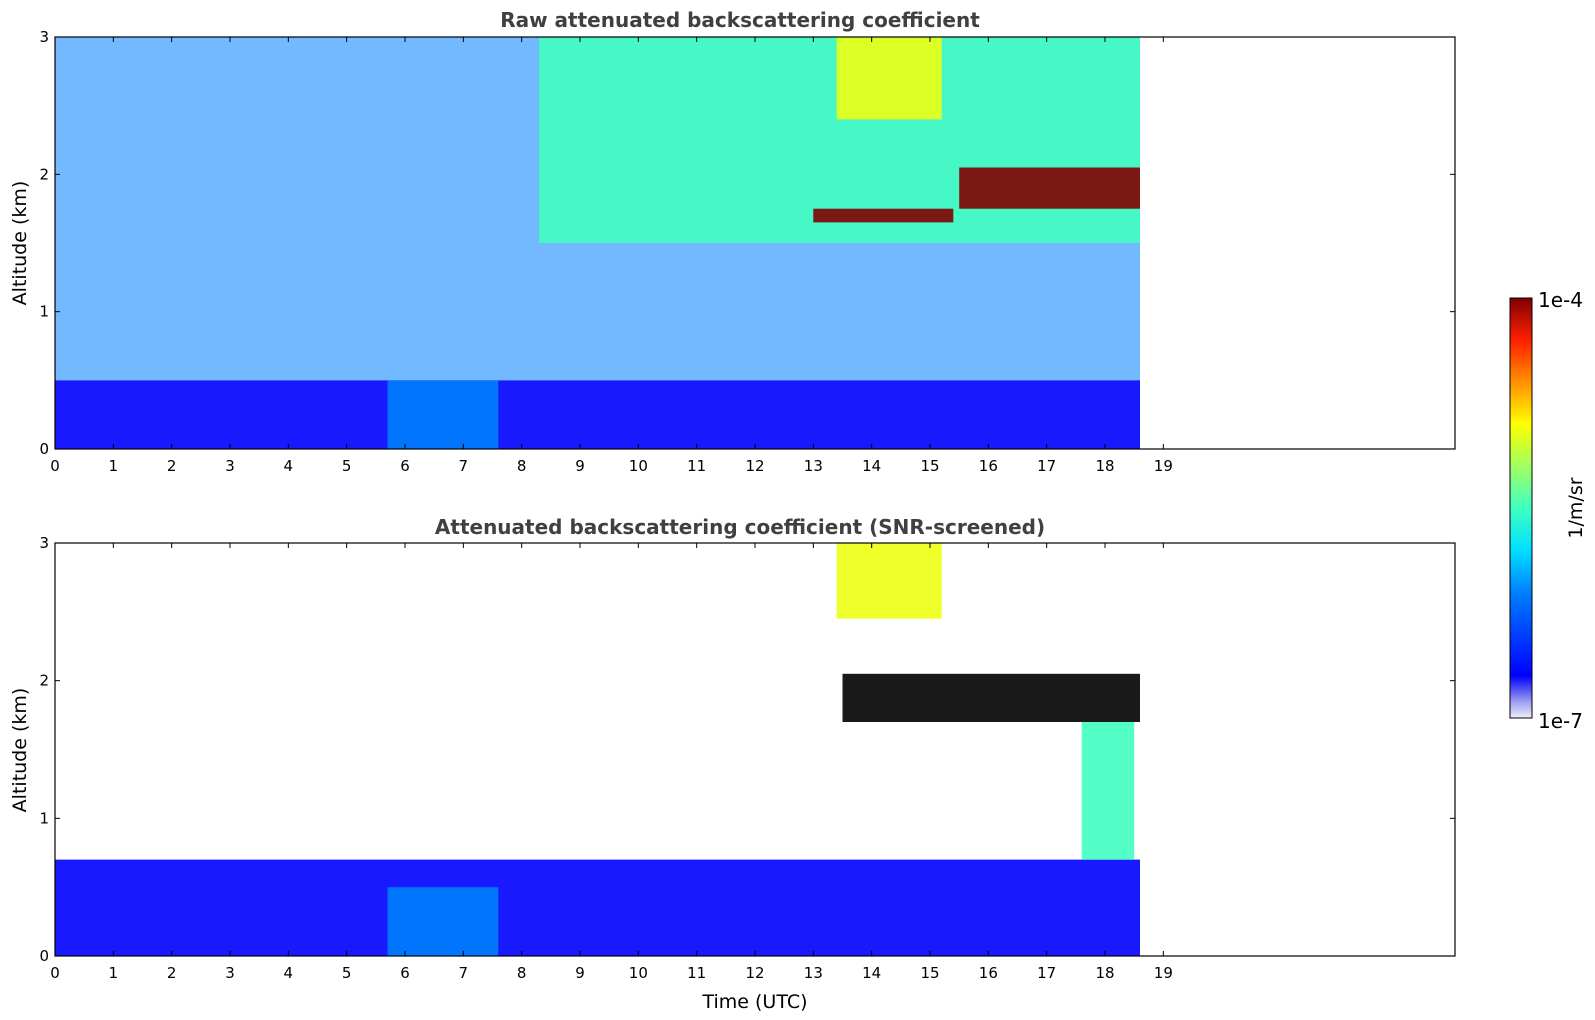  Describe the element at coordinates (754, 1002) in the screenshot. I see `x-axis-label: Time (UTC)` at that location.